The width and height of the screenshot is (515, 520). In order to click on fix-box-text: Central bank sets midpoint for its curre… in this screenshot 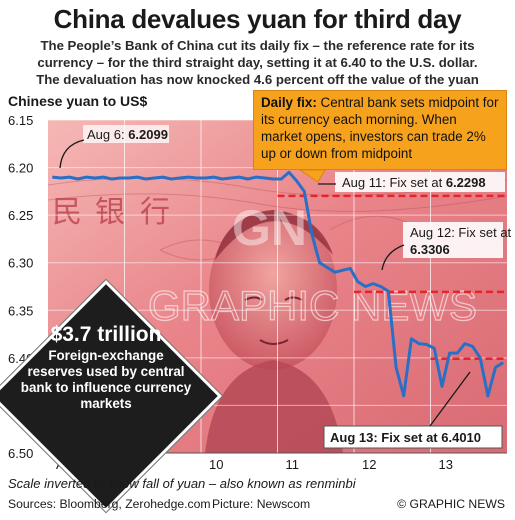, I will do `click(380, 128)`.